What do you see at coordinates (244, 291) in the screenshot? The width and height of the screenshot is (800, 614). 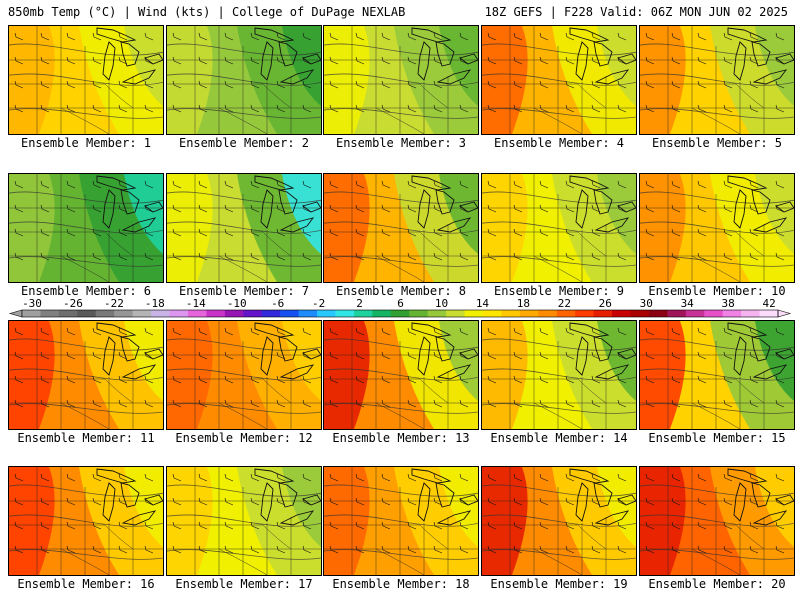 I see `panel-caption: Ensemble Member: 7` at bounding box center [244, 291].